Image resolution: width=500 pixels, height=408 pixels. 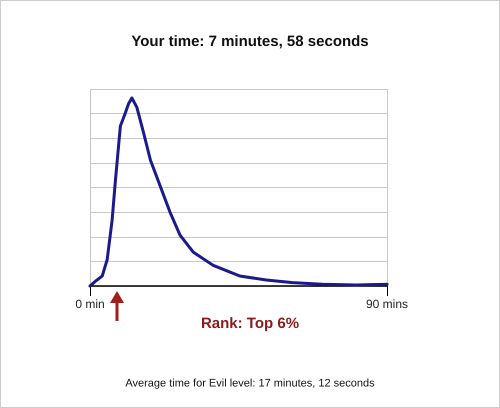 I want to click on text: Rank: Top 6%, so click(x=250, y=323).